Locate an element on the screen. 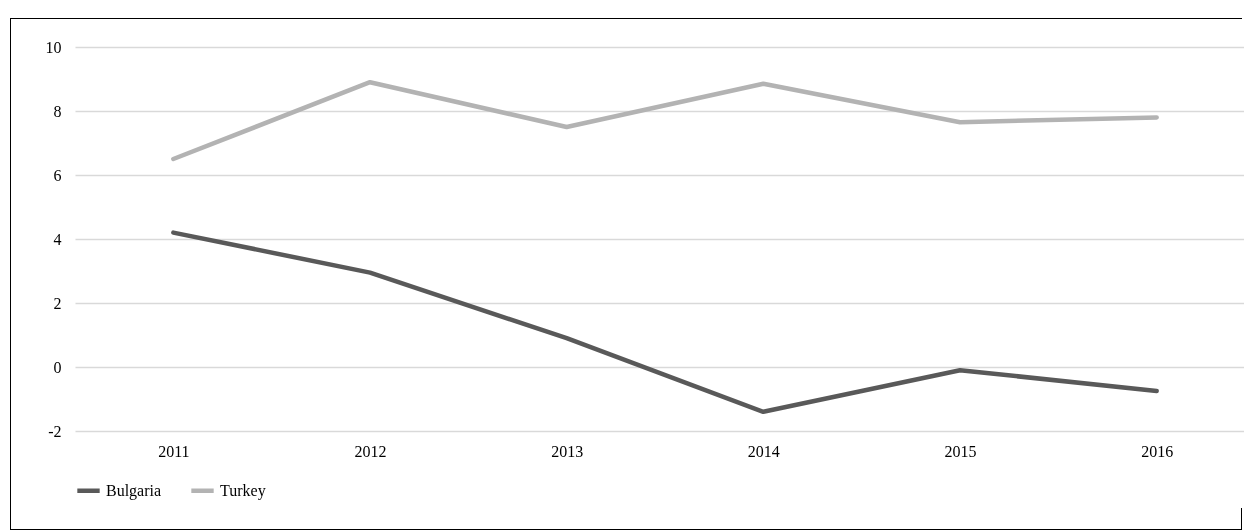 This screenshot has width=1244, height=532. line-series is located at coordinates (665, 120).